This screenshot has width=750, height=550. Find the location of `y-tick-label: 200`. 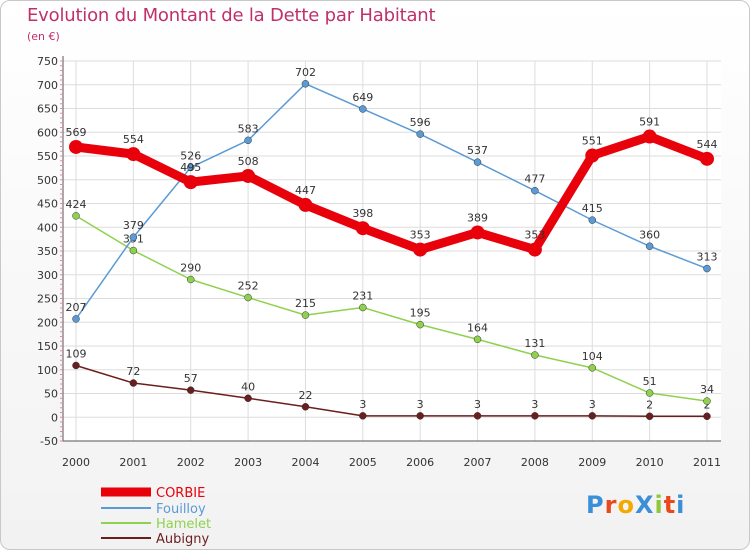

y-tick-label: 200 is located at coordinates (47, 322).